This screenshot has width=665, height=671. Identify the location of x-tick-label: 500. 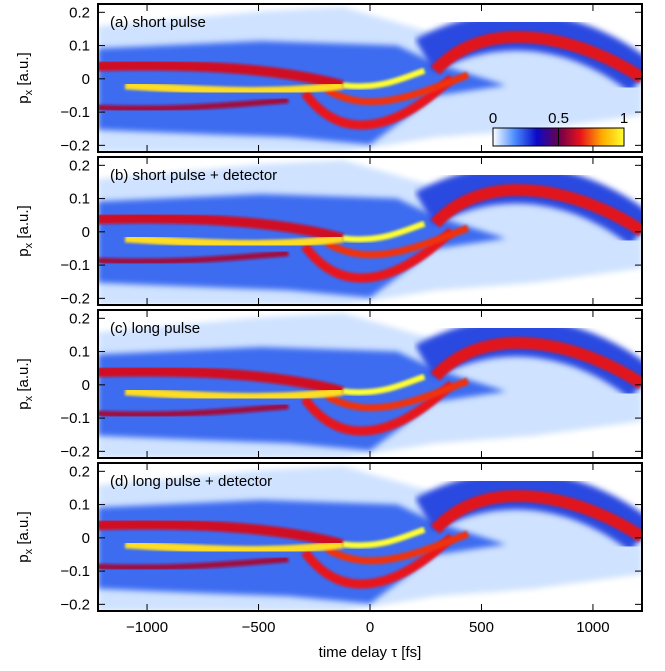
(481, 627).